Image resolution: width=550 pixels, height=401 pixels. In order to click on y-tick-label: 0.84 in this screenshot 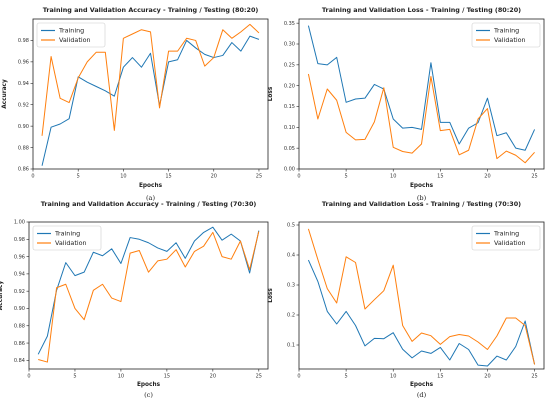, I will do `click(19, 361)`.